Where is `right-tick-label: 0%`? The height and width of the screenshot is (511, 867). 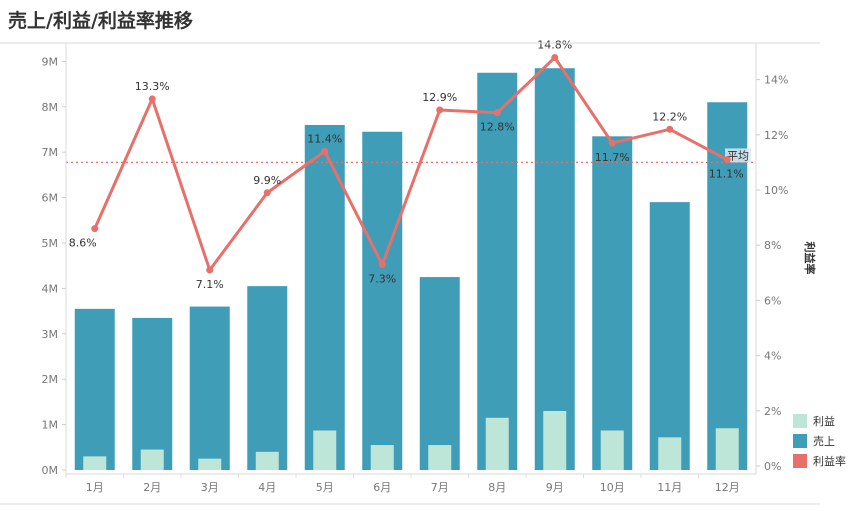 right-tick-label: 0% is located at coordinates (772, 466).